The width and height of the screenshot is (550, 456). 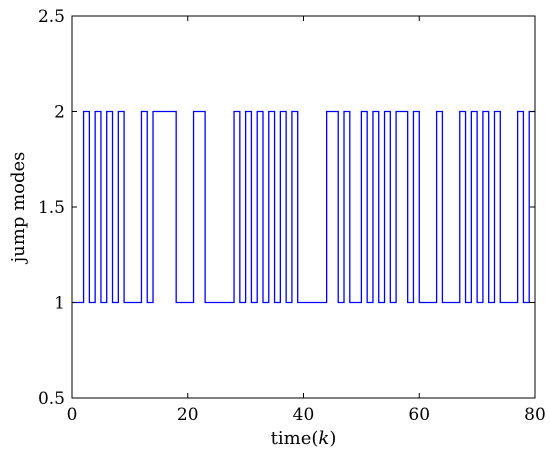 I want to click on x-tick-label: 0, so click(x=72, y=415).